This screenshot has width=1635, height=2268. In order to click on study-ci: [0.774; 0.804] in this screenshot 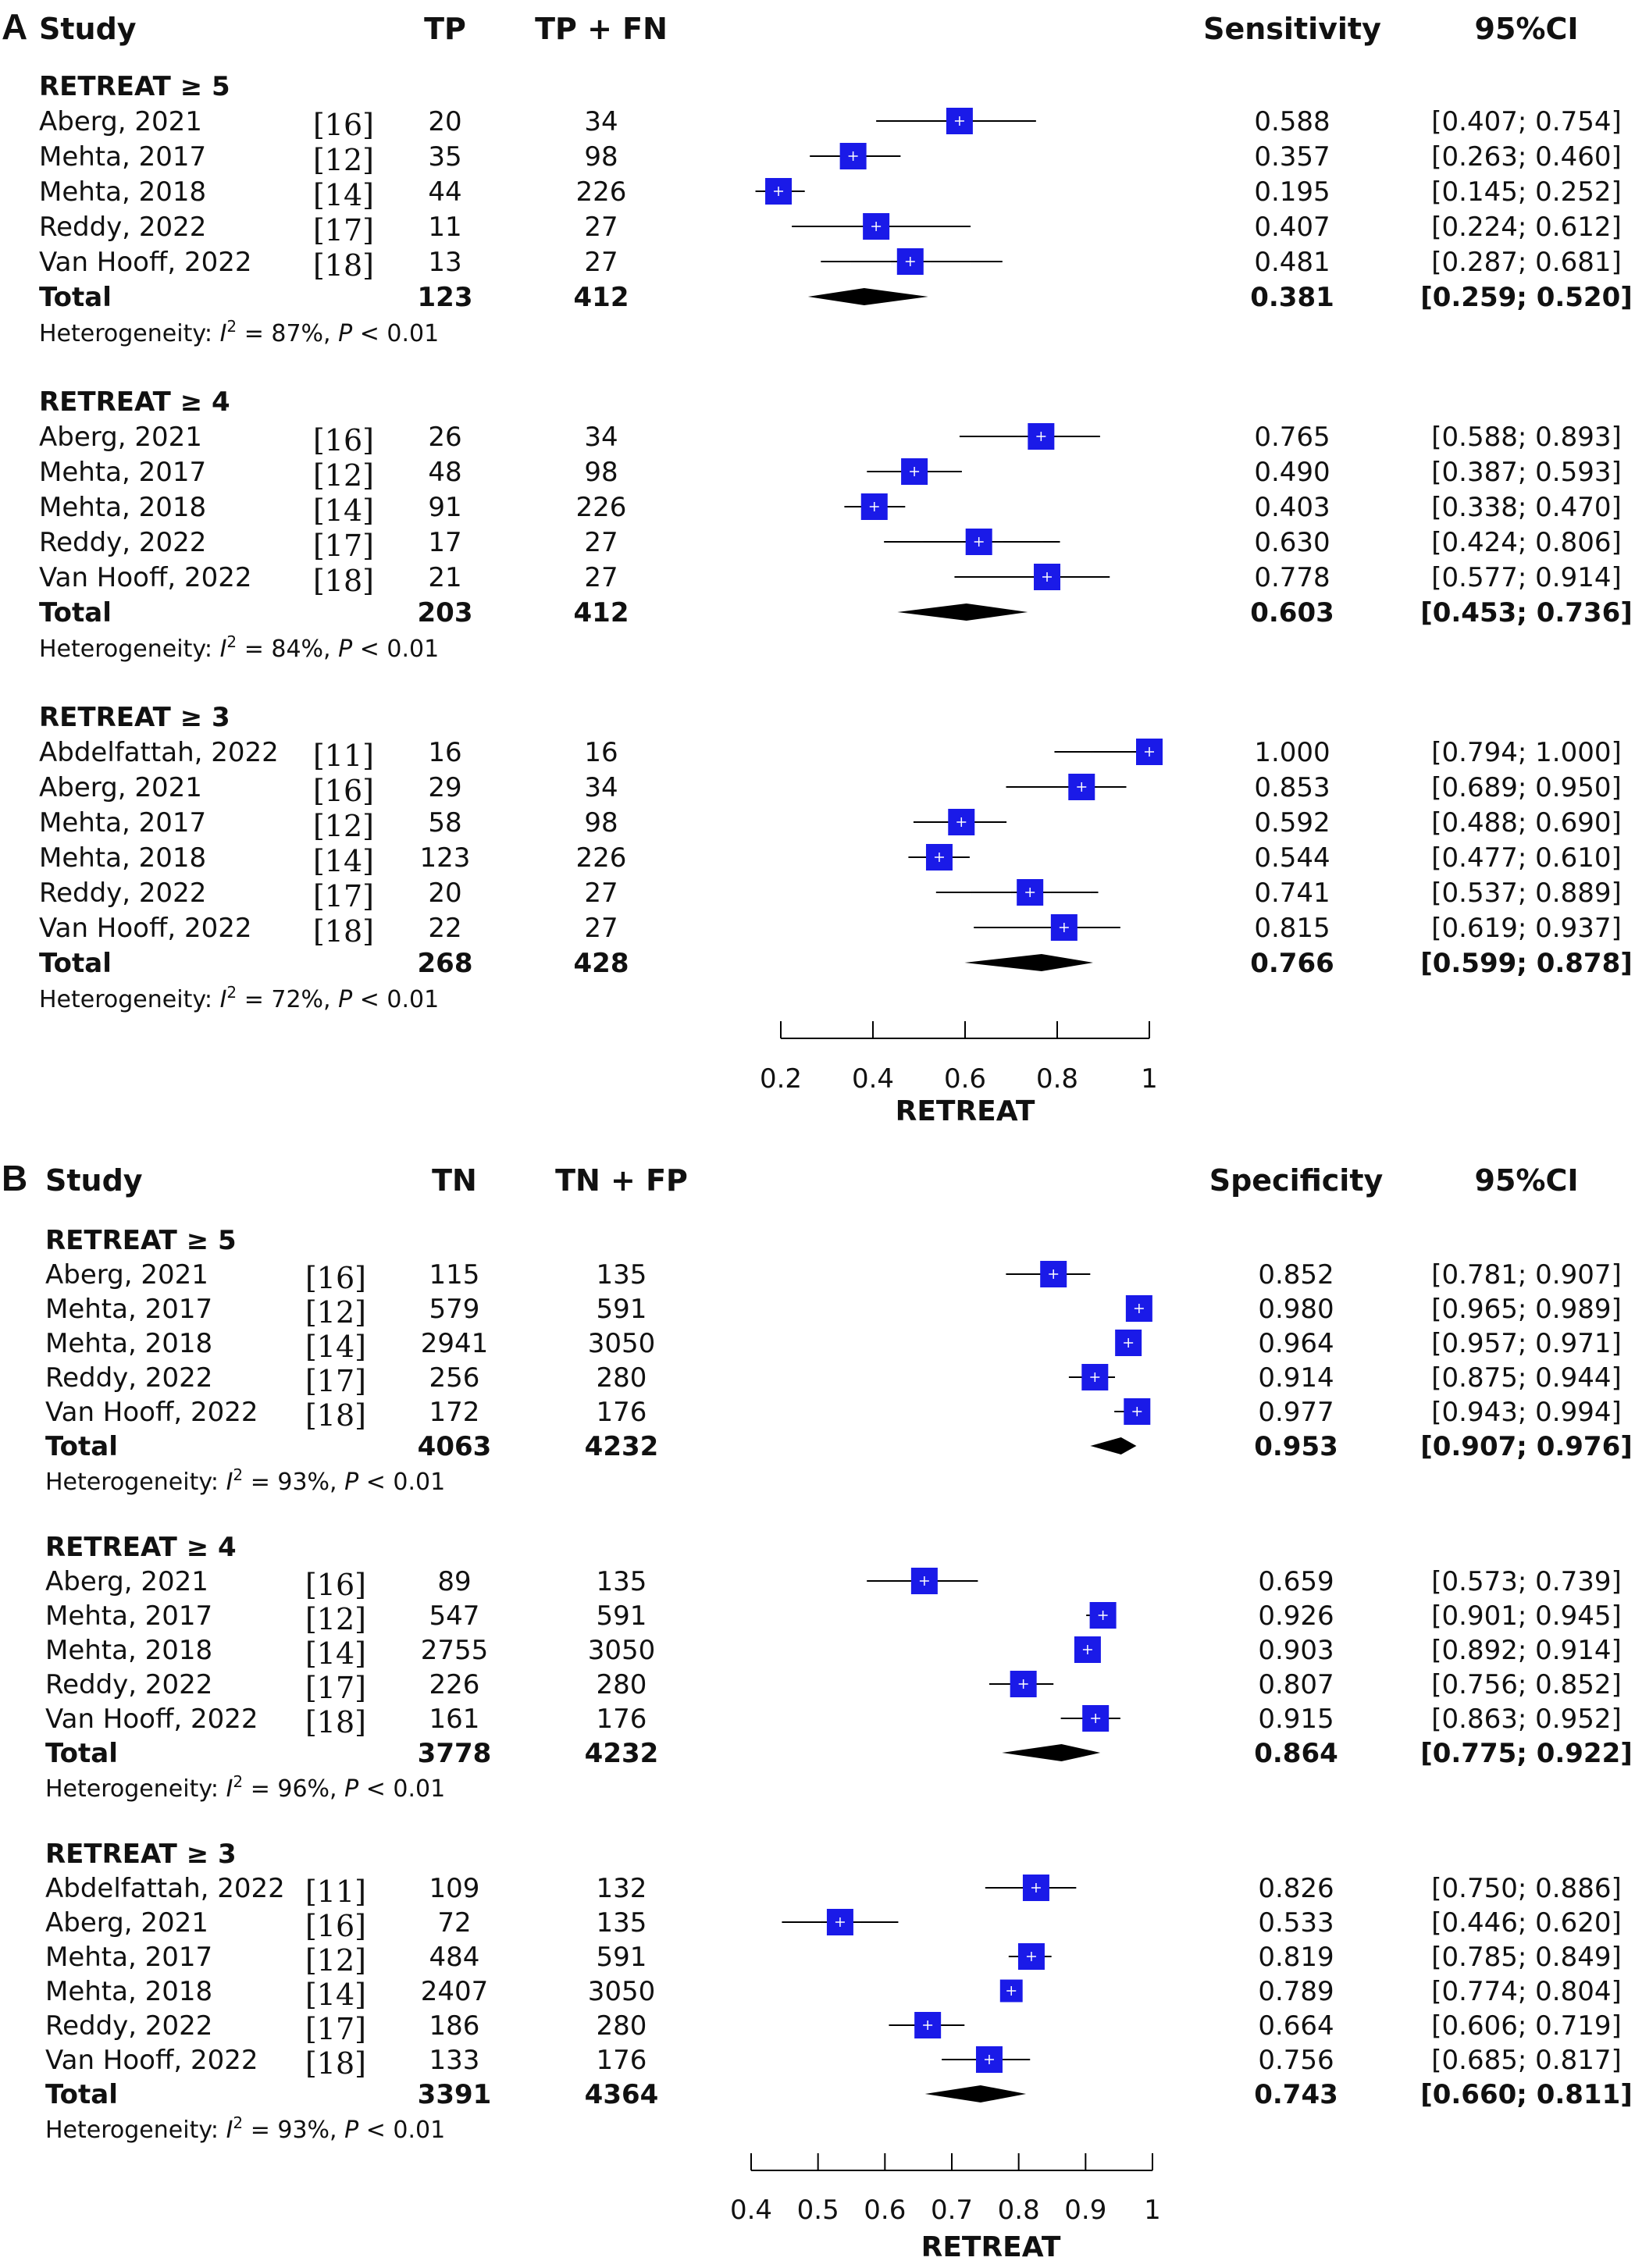, I will do `click(1526, 1991)`.